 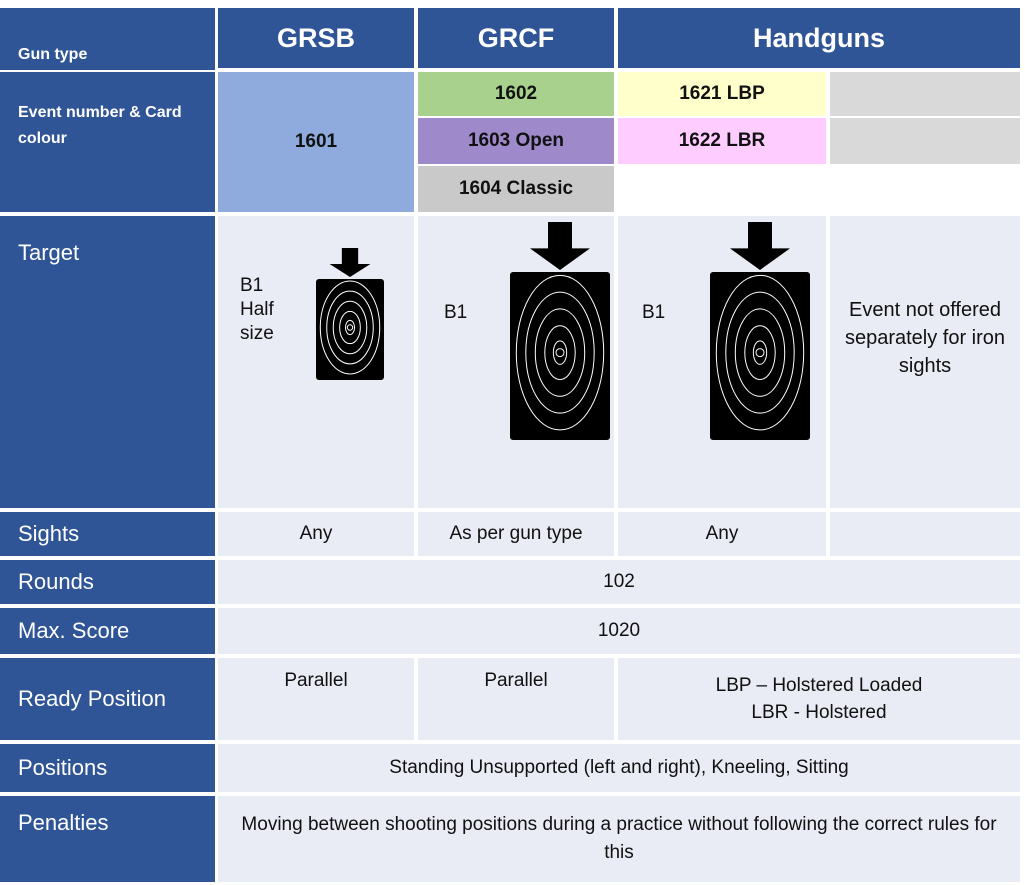 I want to click on event-cell: 1603 Open, so click(x=516, y=141).